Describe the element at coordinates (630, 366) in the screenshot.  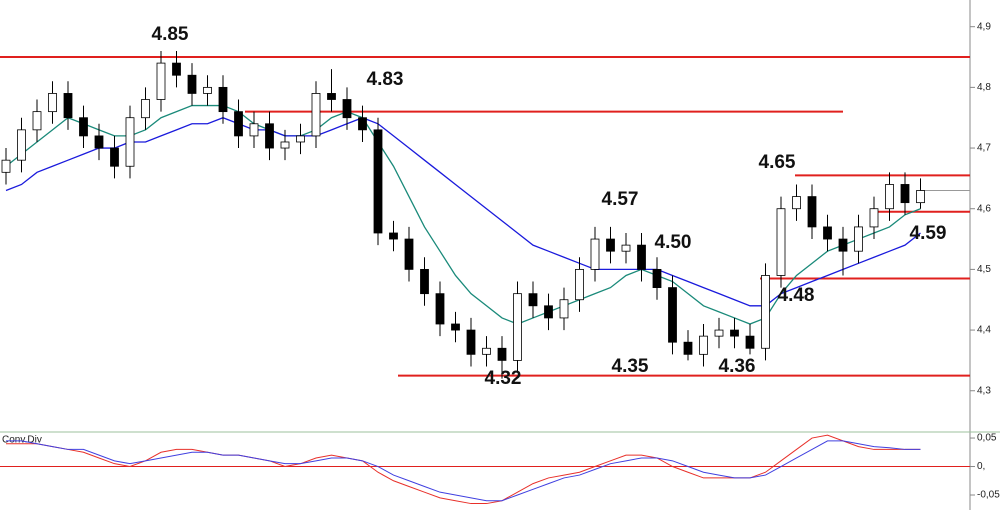
I see `annotation: 4.35` at that location.